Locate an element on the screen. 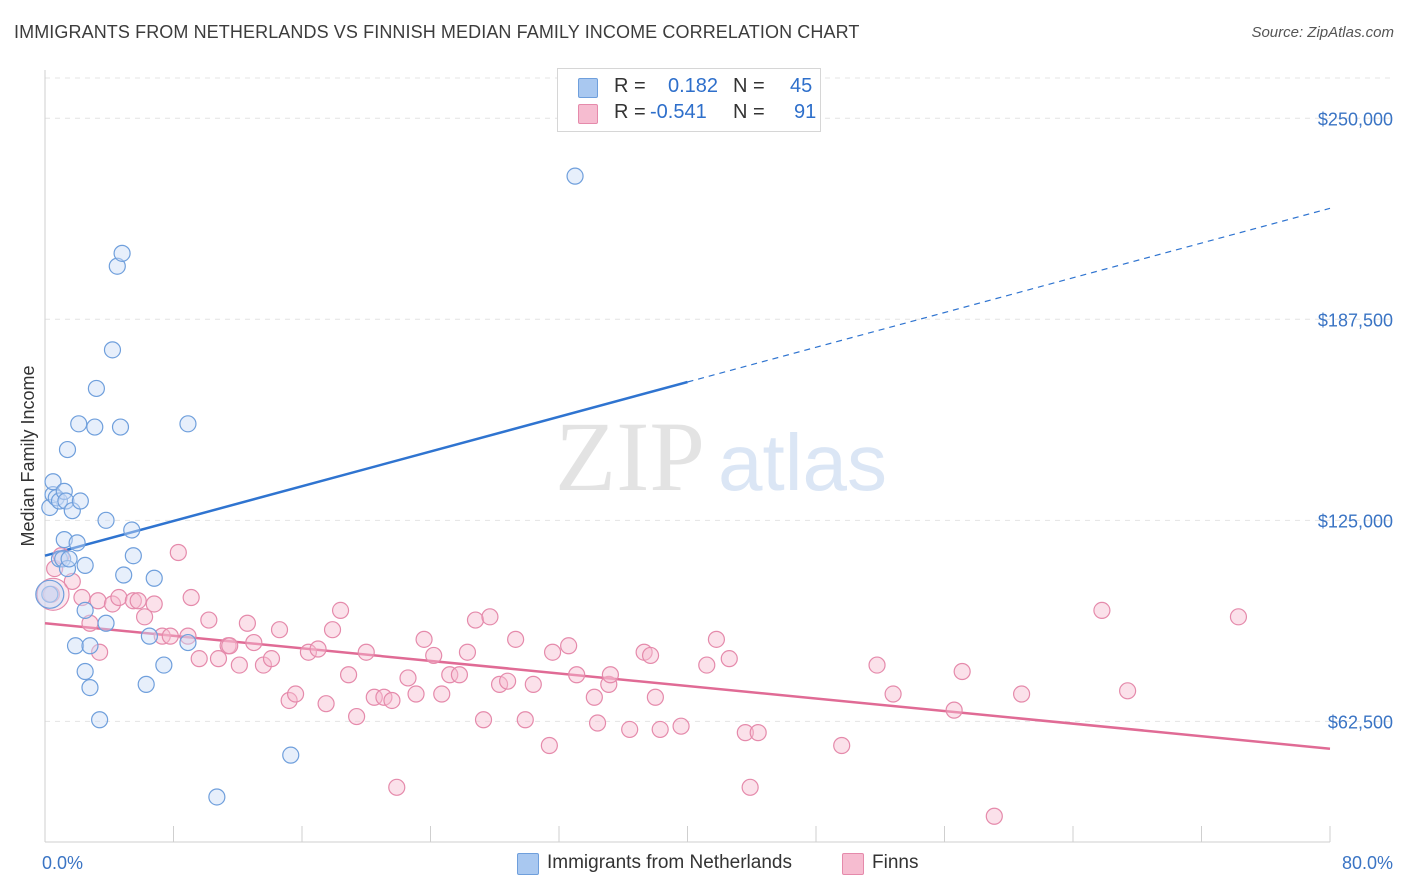  legend-r-value: -0.541 is located at coordinates (678, 112).